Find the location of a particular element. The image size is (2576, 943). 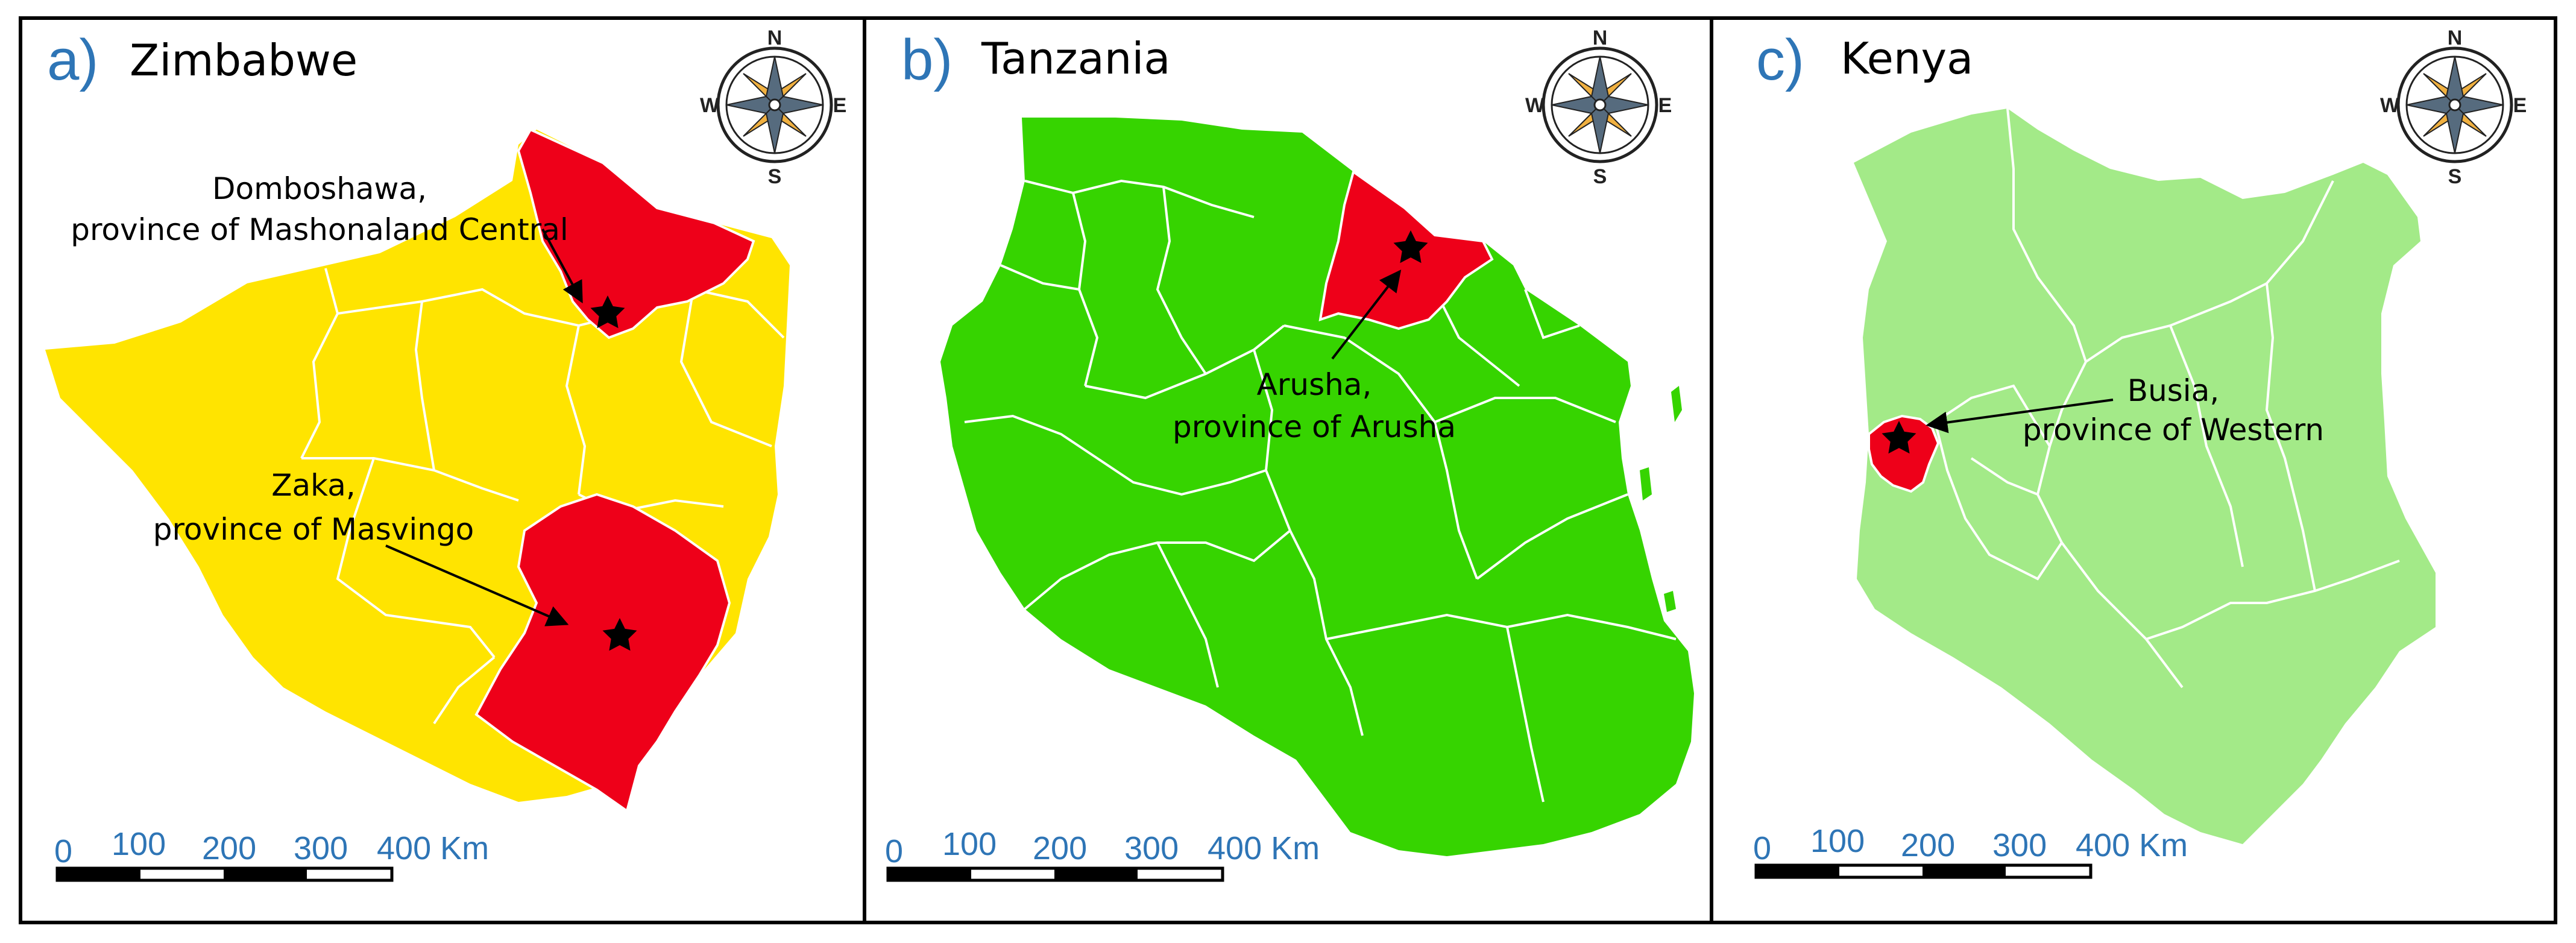

annotation-line: province of Western is located at coordinates (2173, 429).